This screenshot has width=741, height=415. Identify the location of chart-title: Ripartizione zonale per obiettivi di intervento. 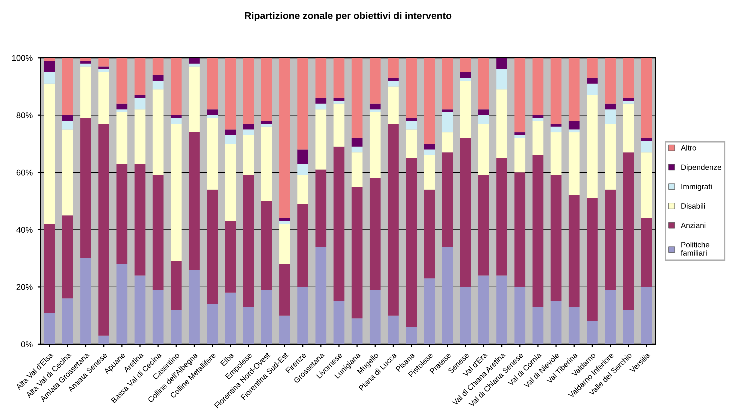
(348, 17).